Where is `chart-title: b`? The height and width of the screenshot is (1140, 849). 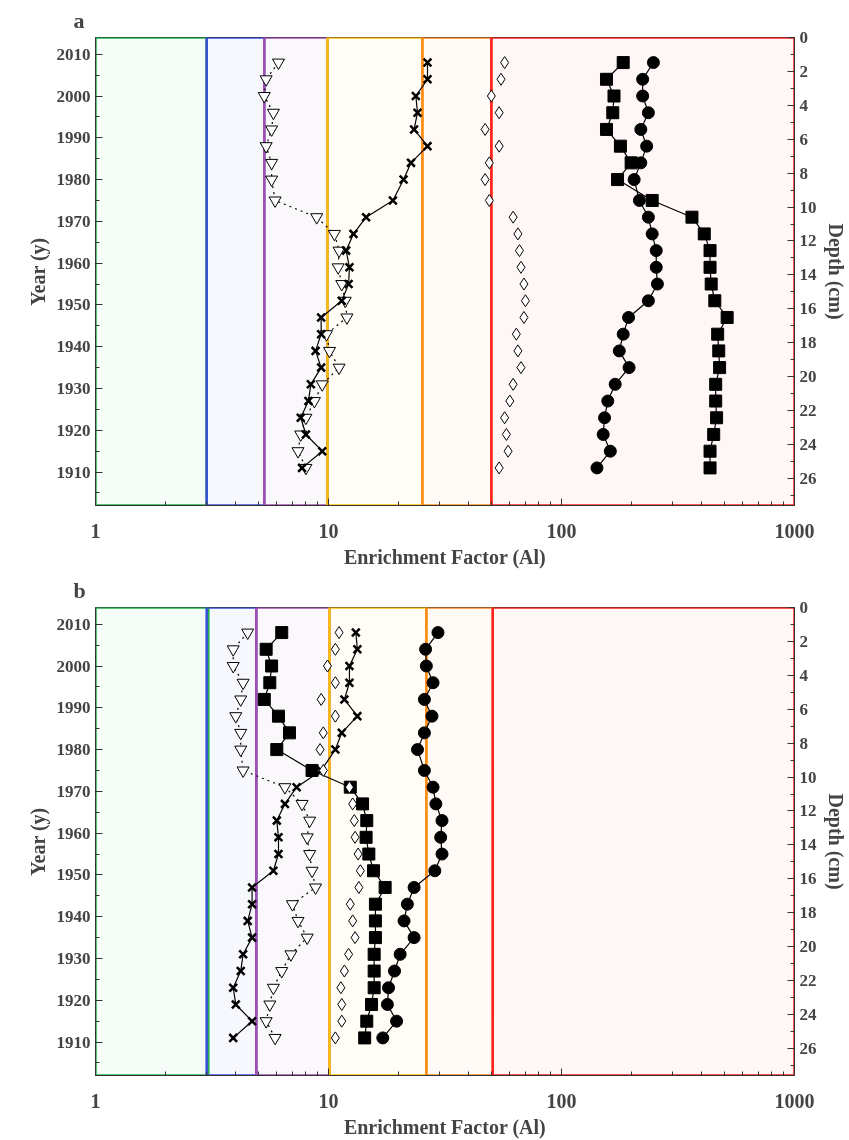 chart-title: b is located at coordinates (79, 590).